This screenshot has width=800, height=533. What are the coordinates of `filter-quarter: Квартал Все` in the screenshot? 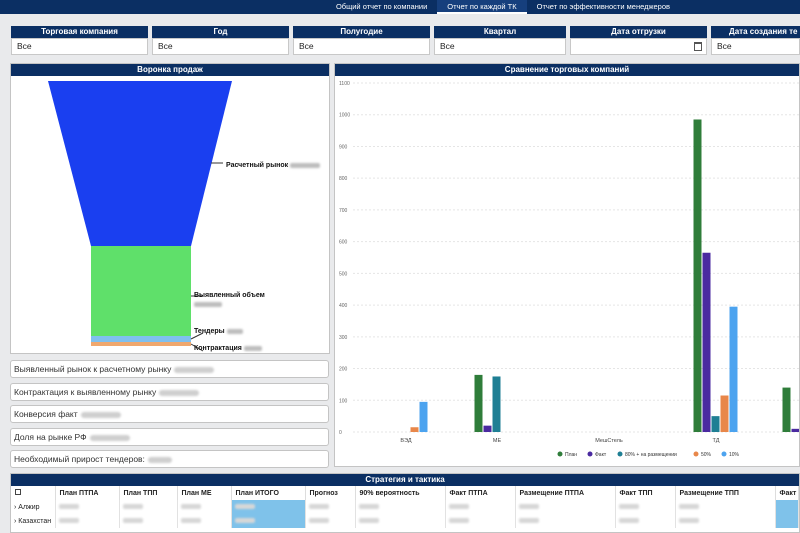 It's located at (500, 41).